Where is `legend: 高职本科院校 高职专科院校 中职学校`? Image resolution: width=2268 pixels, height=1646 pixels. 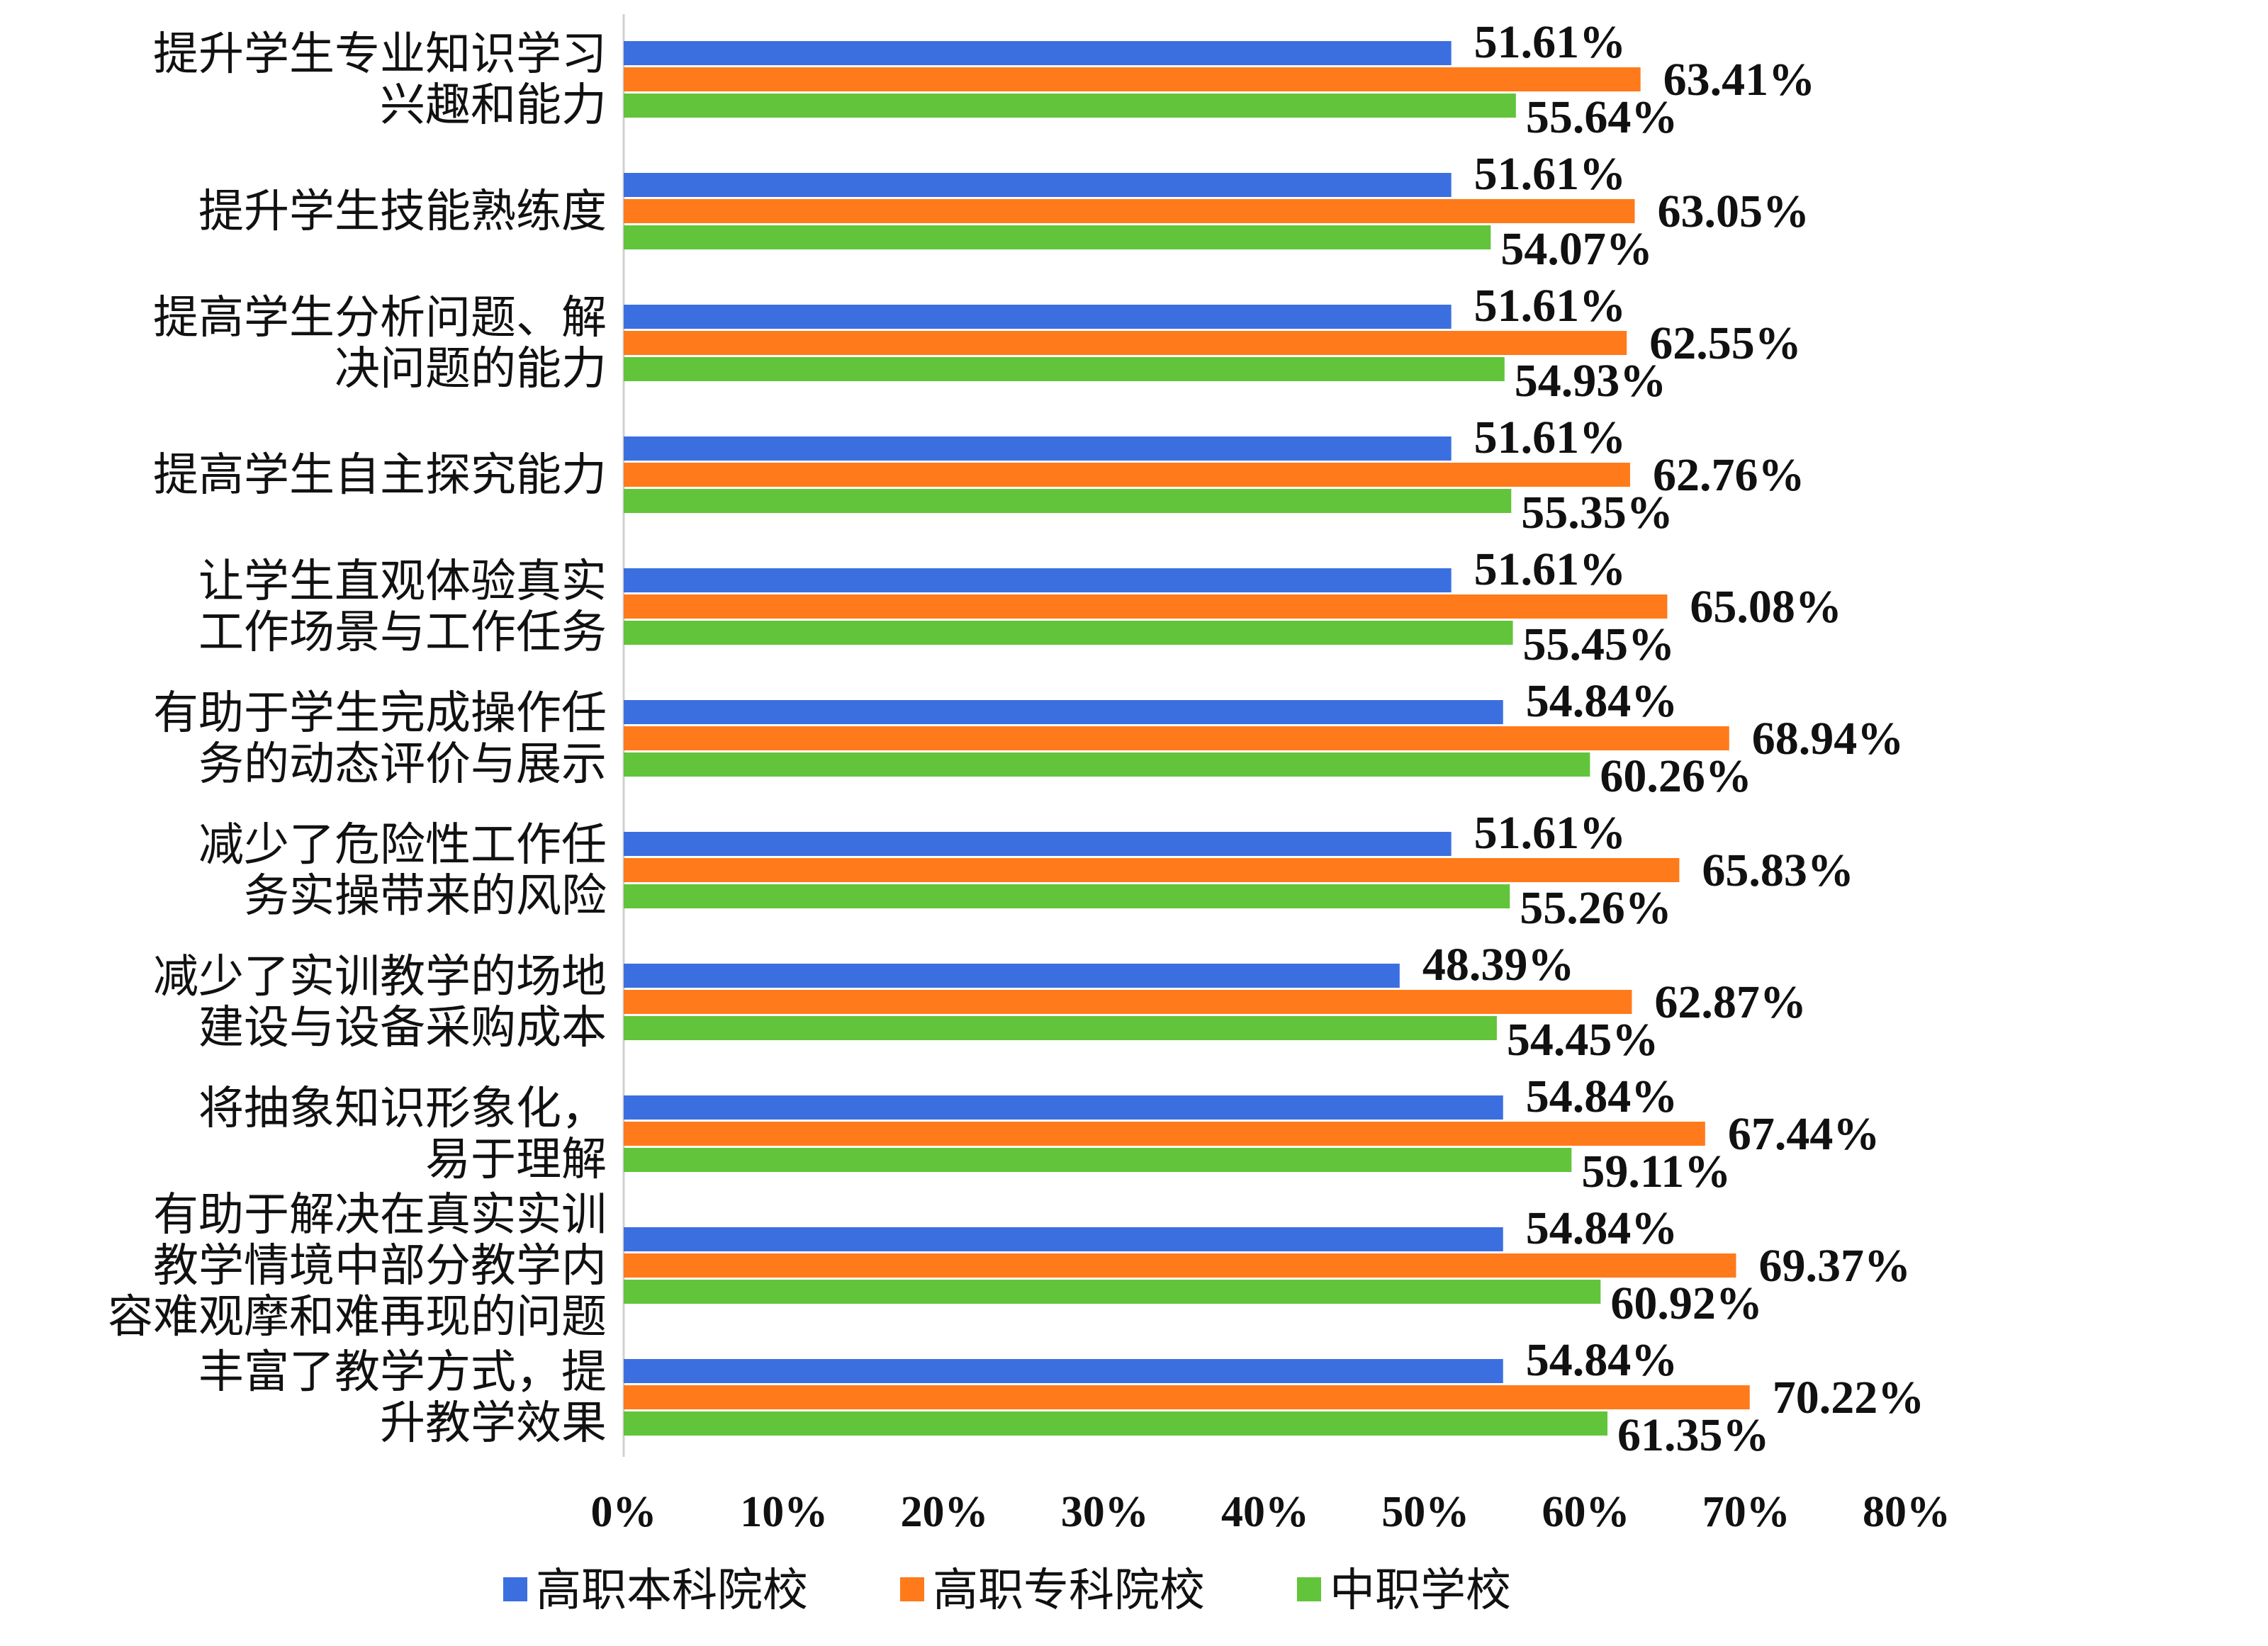 legend: 高职本科院校 高职专科院校 中职学校 is located at coordinates (1007, 1591).